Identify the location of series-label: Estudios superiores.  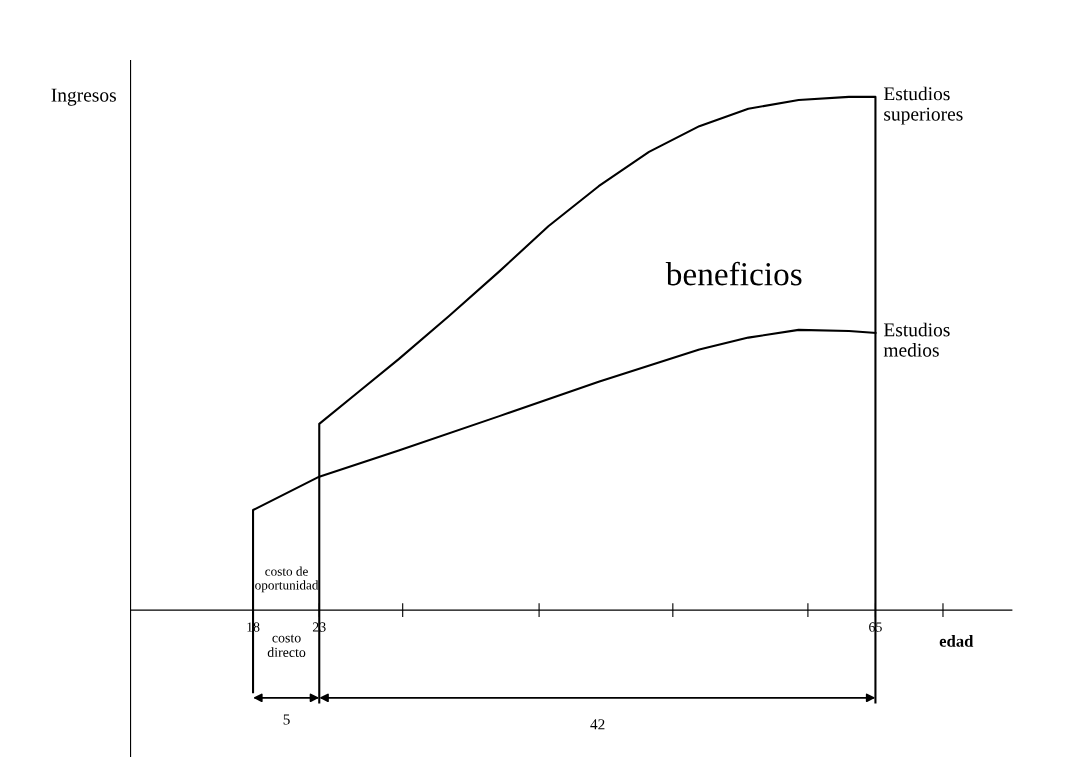
(923, 105).